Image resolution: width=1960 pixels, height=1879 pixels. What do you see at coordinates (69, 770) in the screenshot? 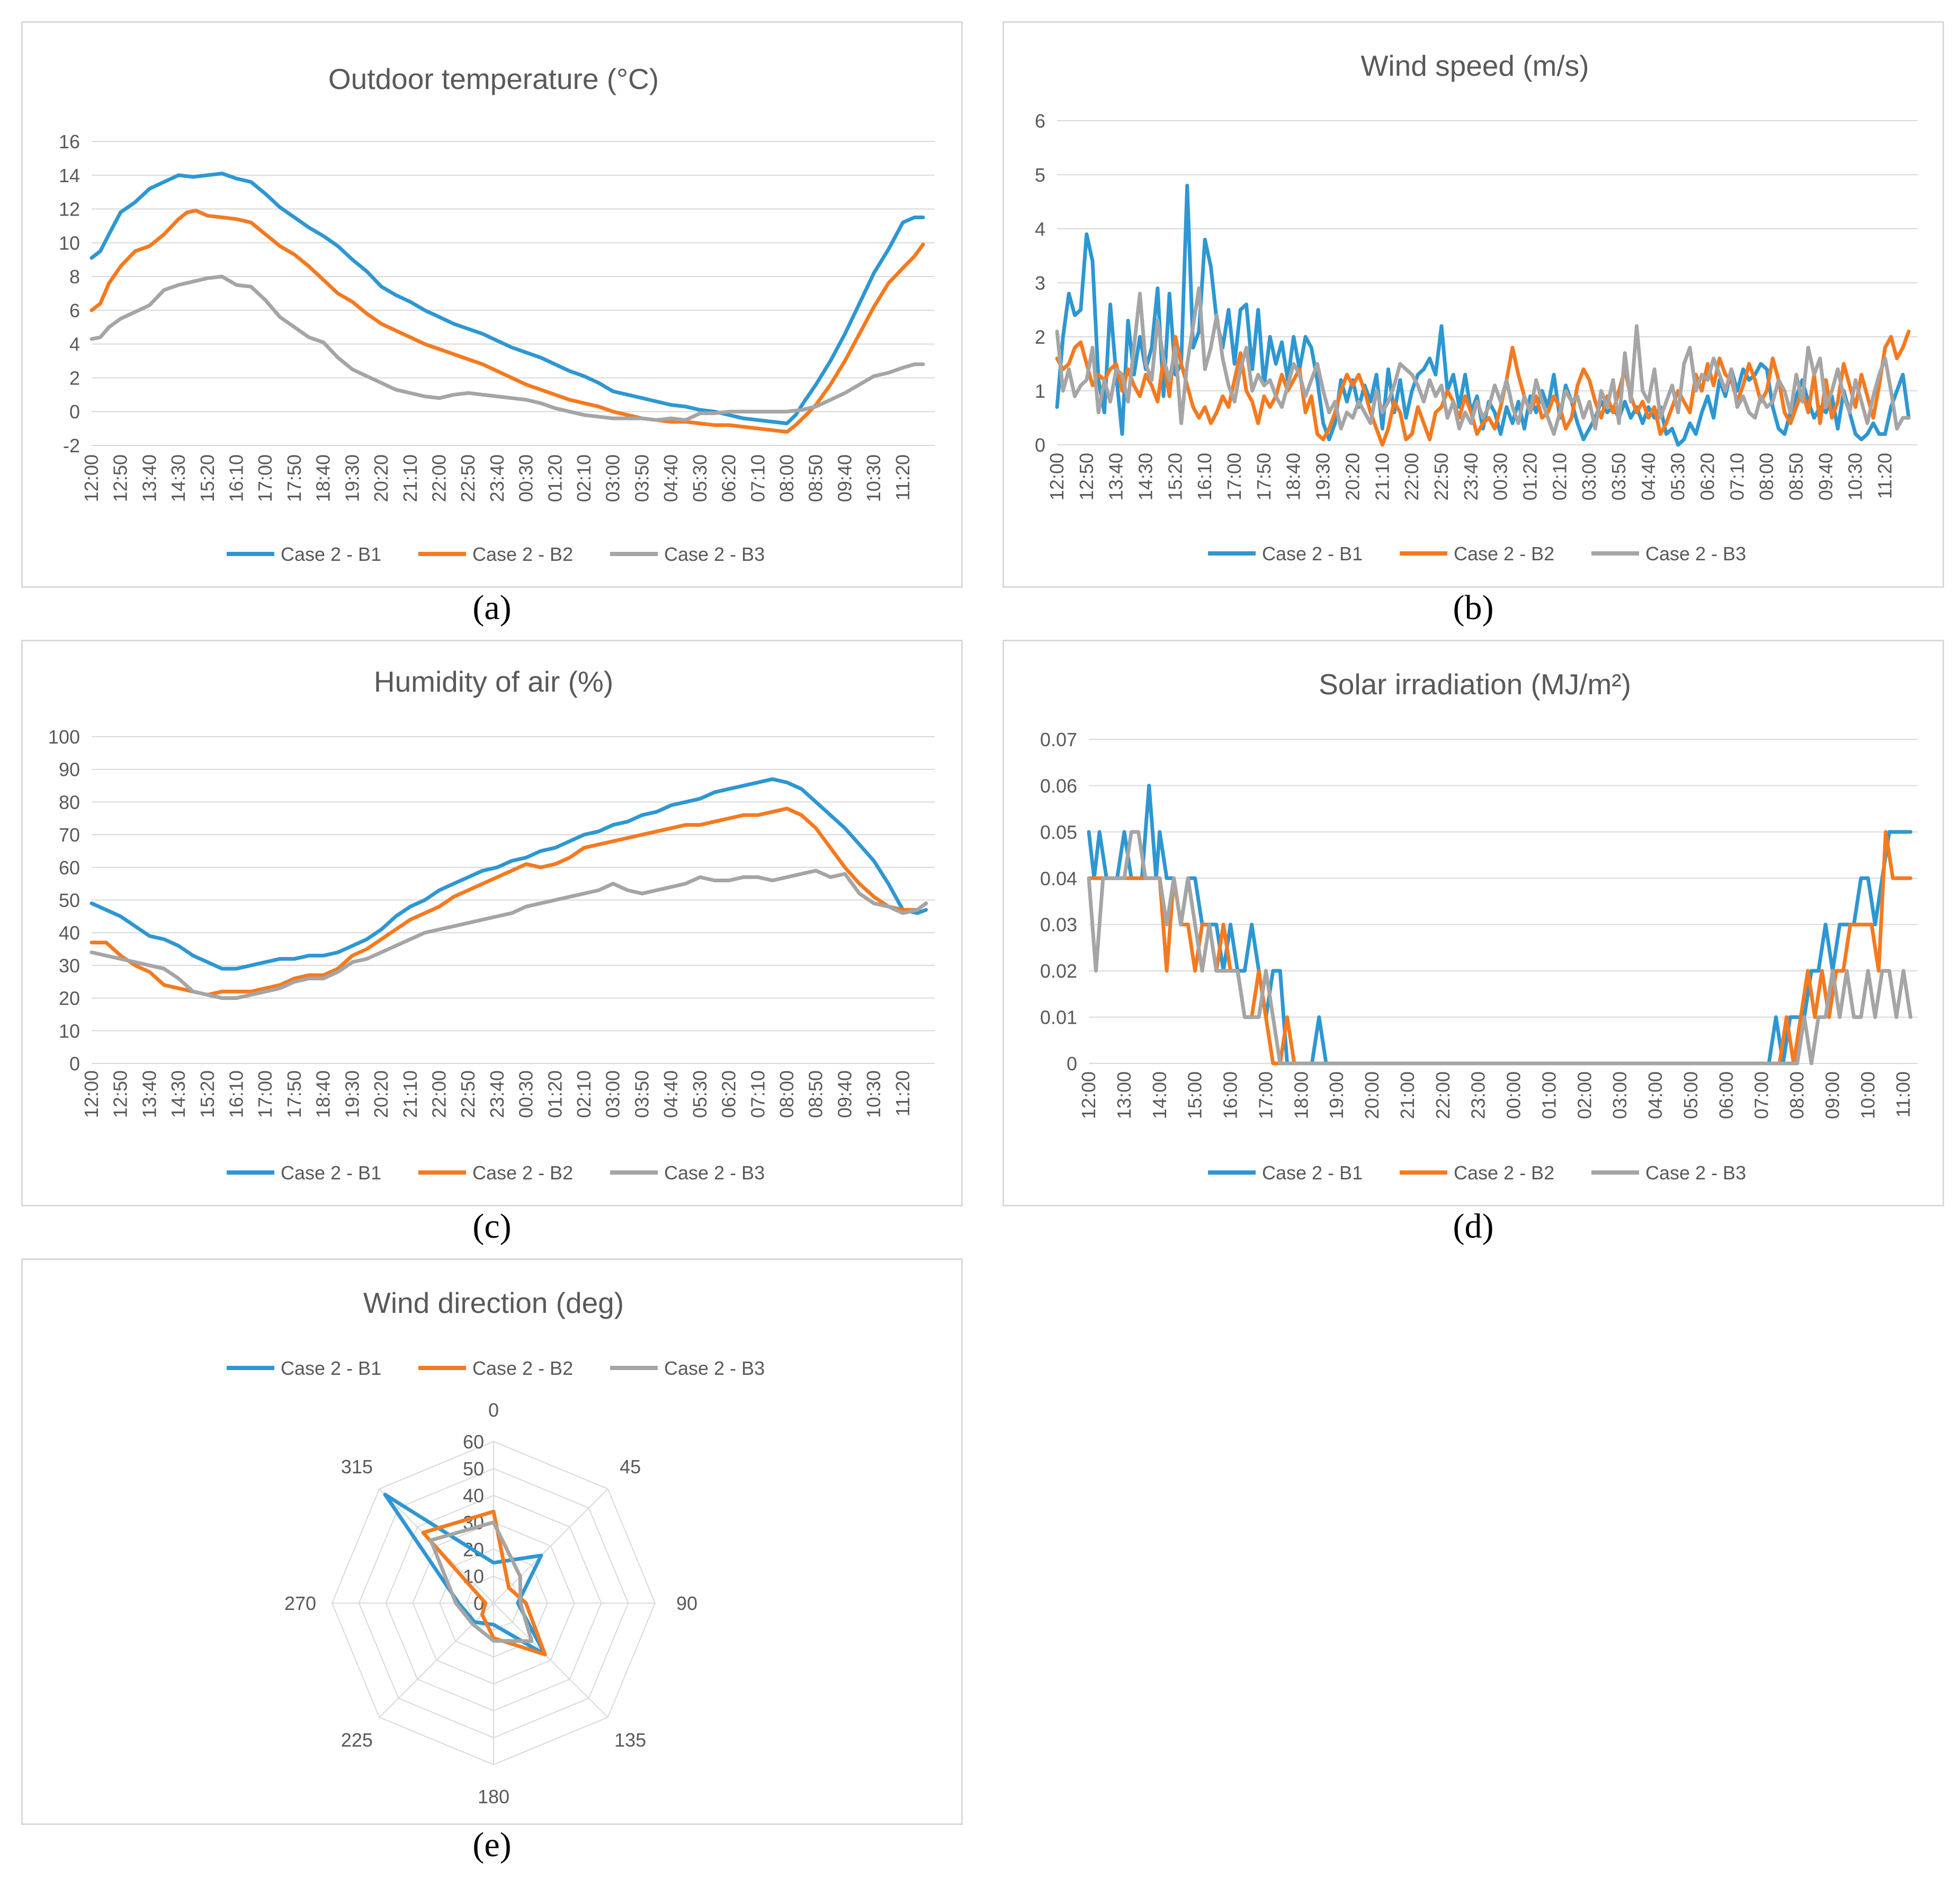
I see `y-tick-label: 90` at bounding box center [69, 770].